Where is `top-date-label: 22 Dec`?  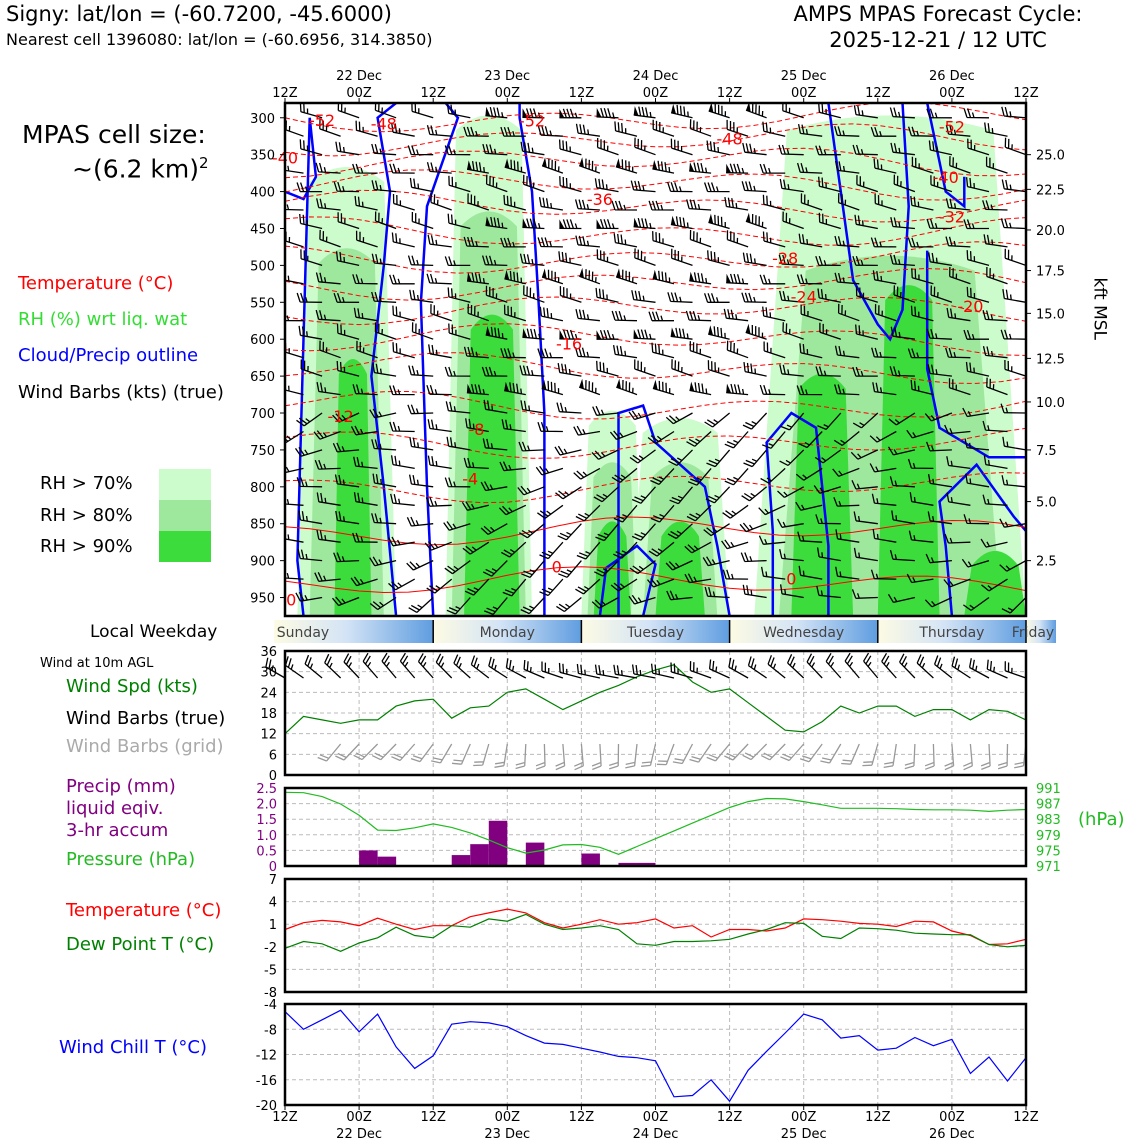 top-date-label: 22 Dec is located at coordinates (359, 76).